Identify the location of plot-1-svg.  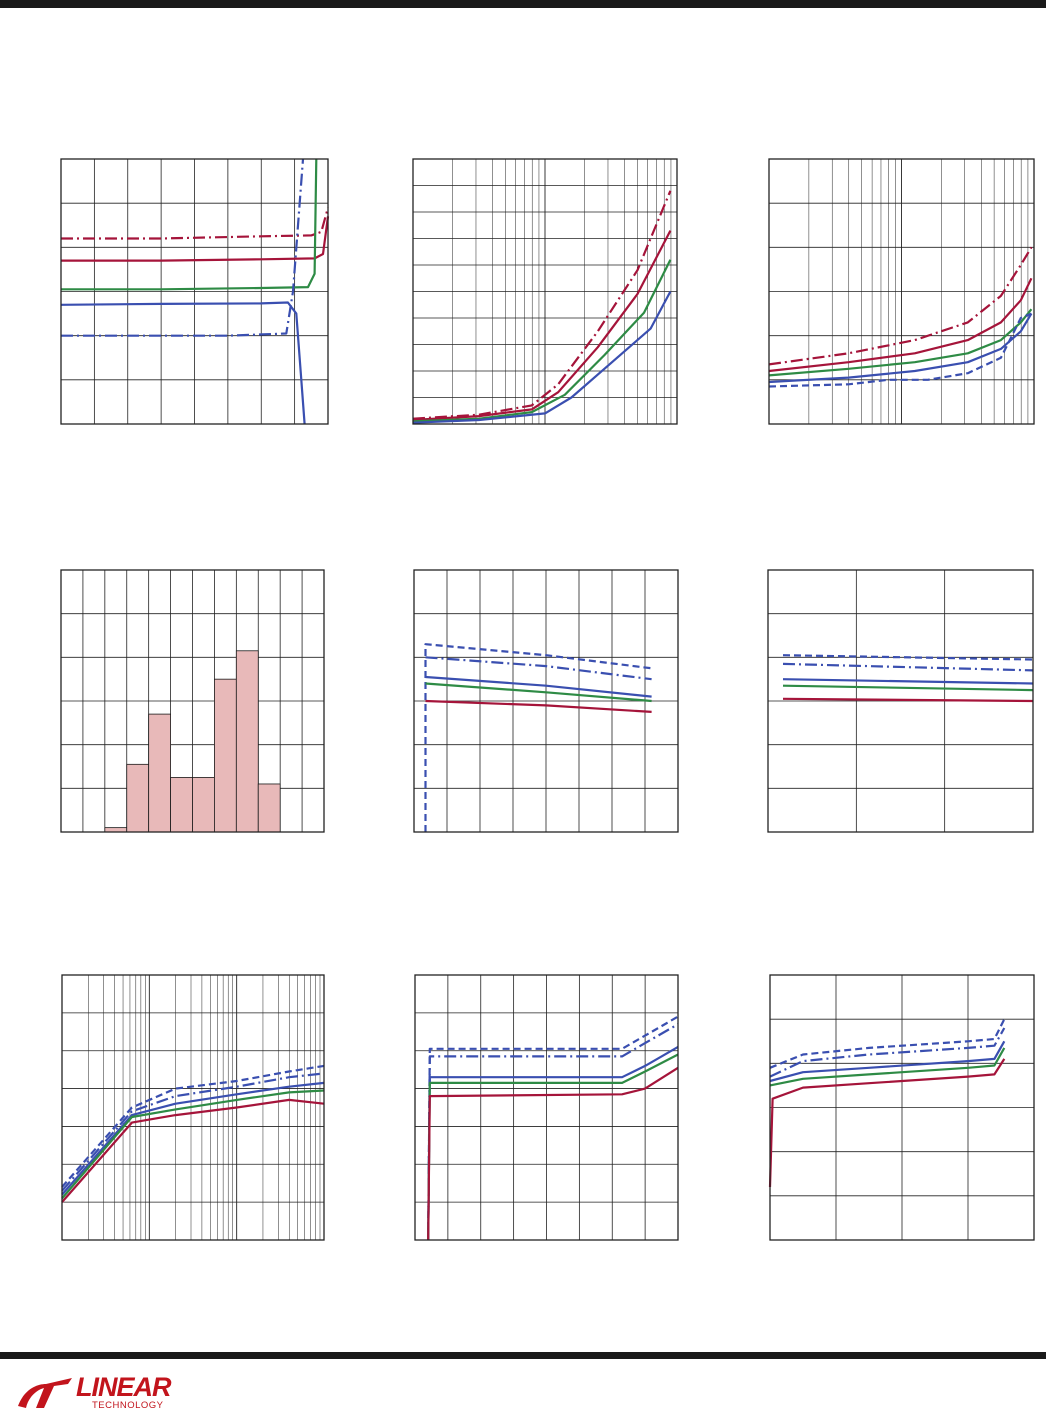
(195, 291).